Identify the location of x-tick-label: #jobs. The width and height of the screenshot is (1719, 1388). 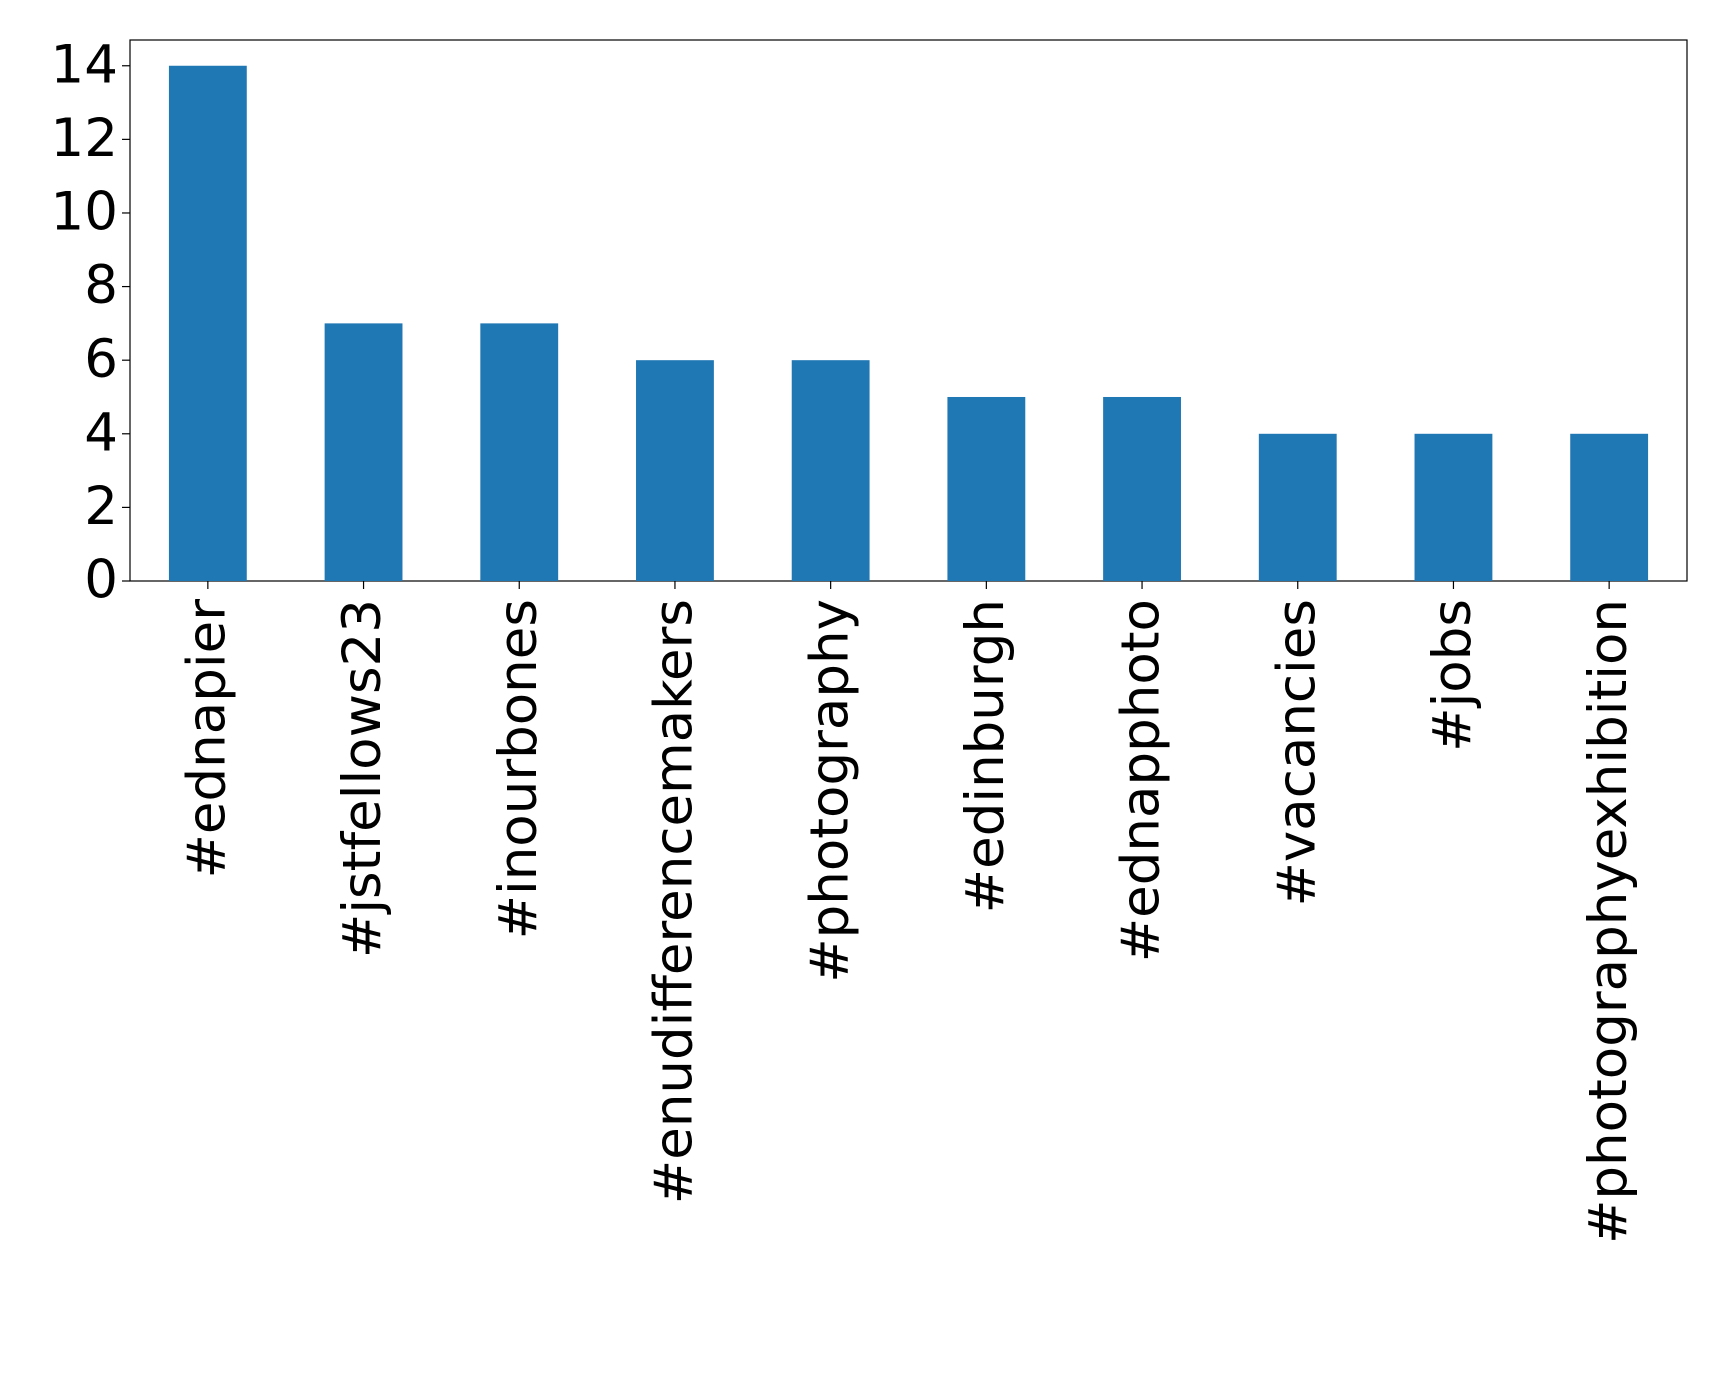
(1452, 675).